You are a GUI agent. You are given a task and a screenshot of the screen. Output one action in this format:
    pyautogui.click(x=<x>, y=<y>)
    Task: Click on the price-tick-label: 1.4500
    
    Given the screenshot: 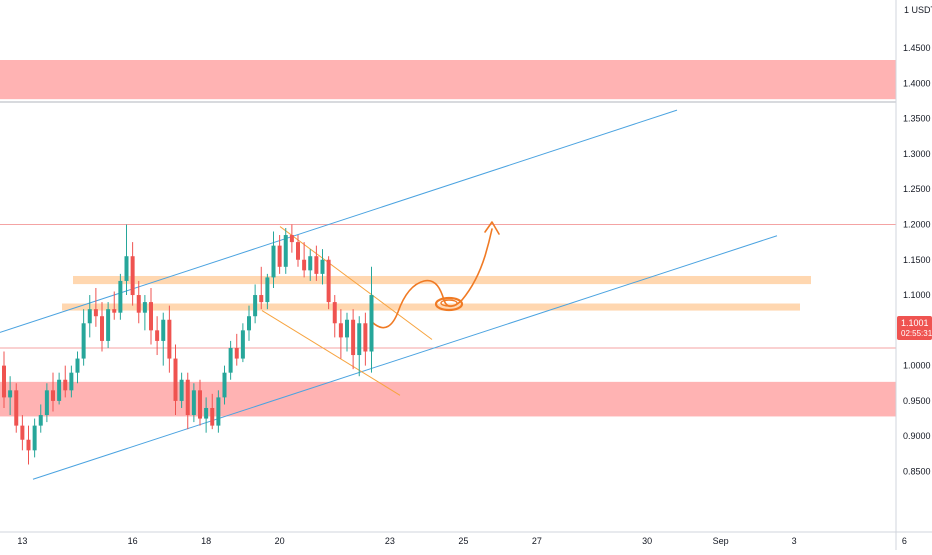 What is the action you would take?
    pyautogui.click(x=917, y=48)
    